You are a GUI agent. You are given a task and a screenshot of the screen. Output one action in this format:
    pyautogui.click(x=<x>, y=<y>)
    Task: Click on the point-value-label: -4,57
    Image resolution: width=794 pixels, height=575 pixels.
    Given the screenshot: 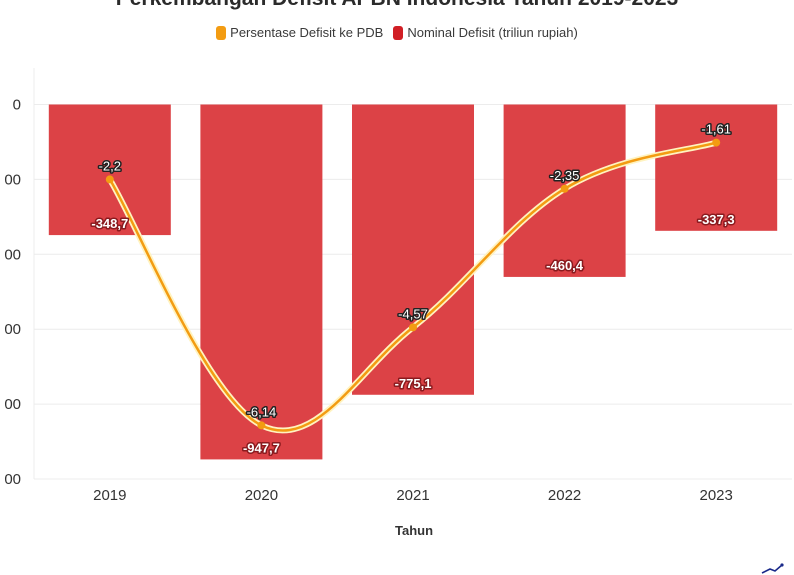 What is the action you would take?
    pyautogui.click(x=413, y=313)
    